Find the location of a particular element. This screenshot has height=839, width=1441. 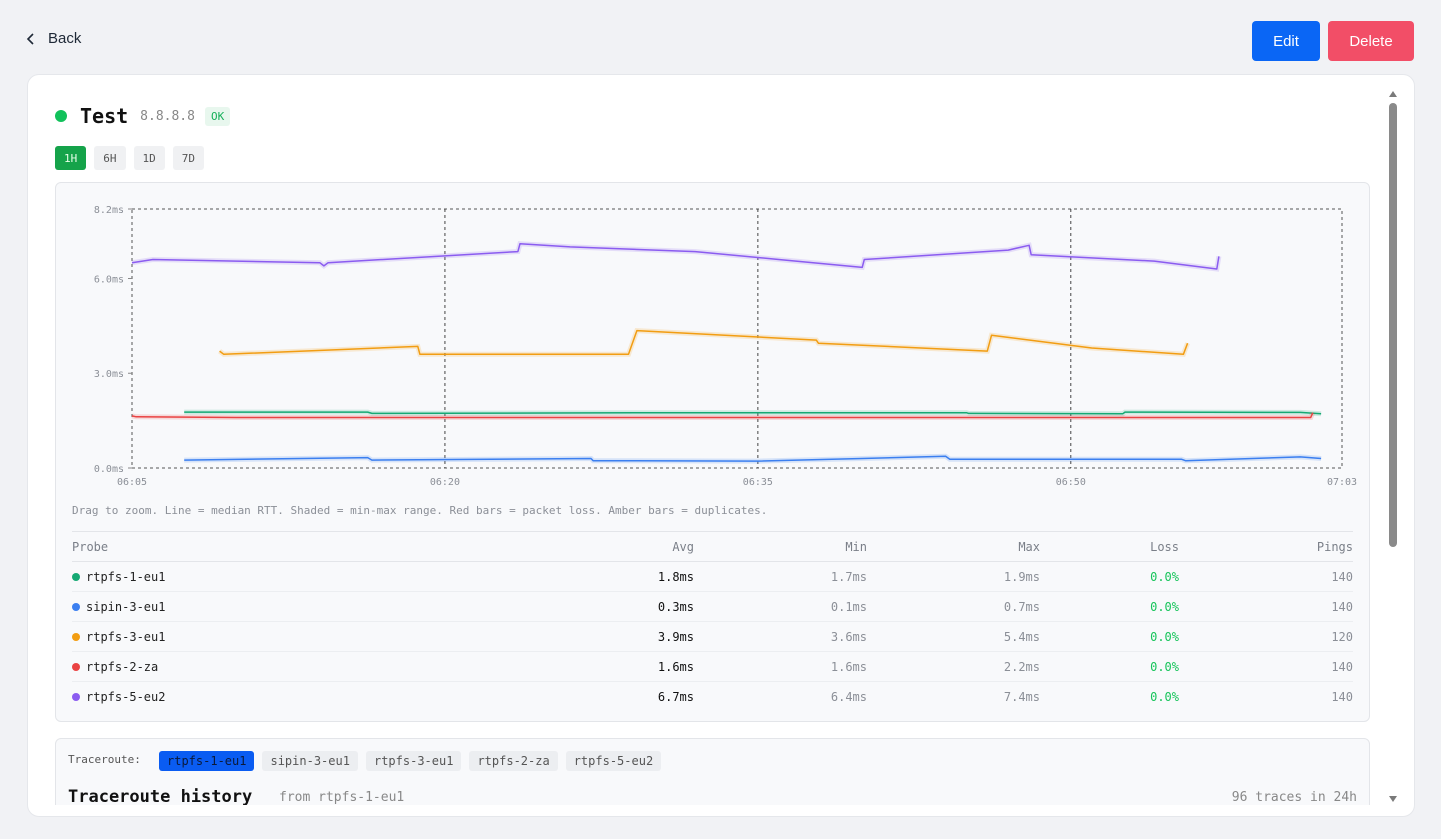

table-row: rtpfs-1-eu1 1.8ms 1.7ms 1.9ms 0.0% 140 is located at coordinates (712, 576).